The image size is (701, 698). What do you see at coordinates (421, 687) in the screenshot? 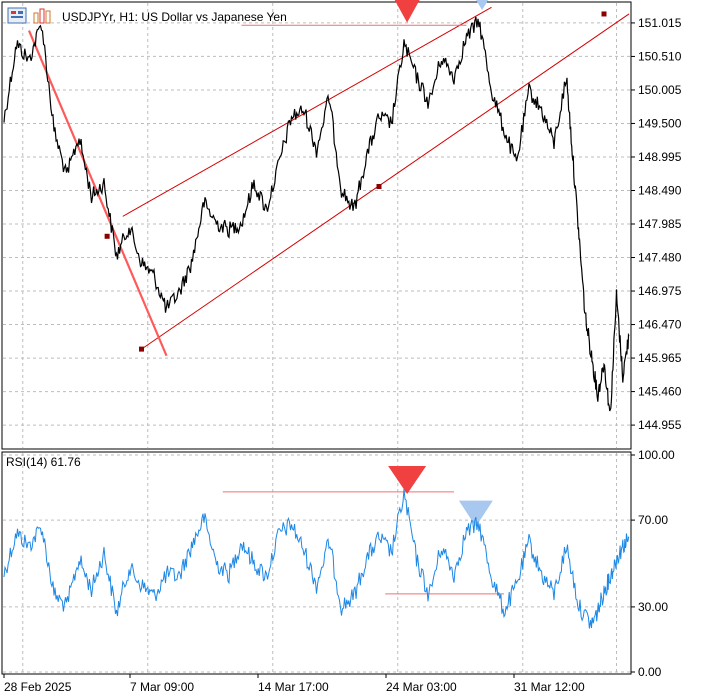
I see `time-tick-label: 24 Mar 03:00` at bounding box center [421, 687].